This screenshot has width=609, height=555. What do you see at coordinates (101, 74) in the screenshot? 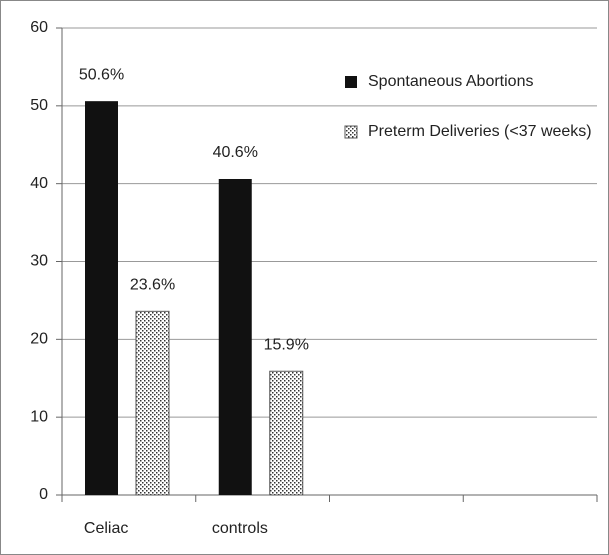
I see `data-label: 50.6%` at bounding box center [101, 74].